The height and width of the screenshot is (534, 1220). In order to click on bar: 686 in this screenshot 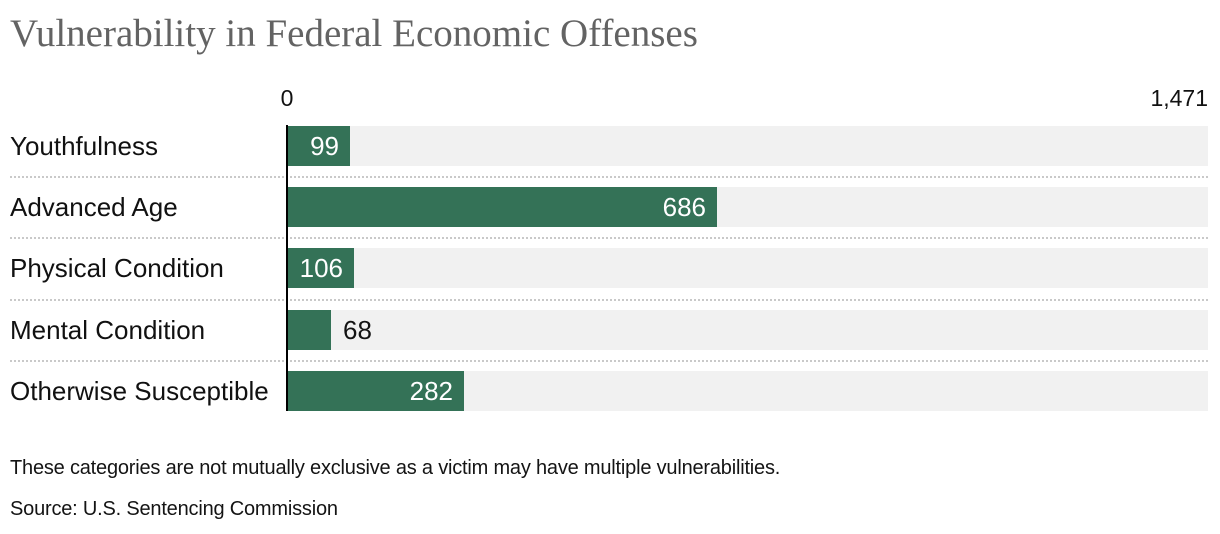, I will do `click(502, 207)`.